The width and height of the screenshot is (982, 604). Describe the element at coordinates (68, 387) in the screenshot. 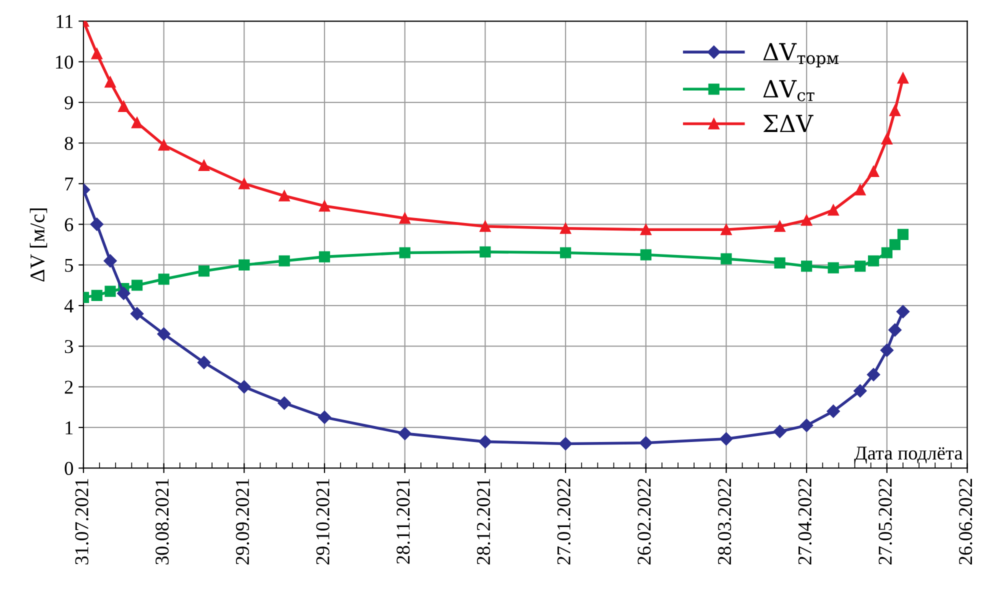

I see `y-tick-label: 2` at that location.